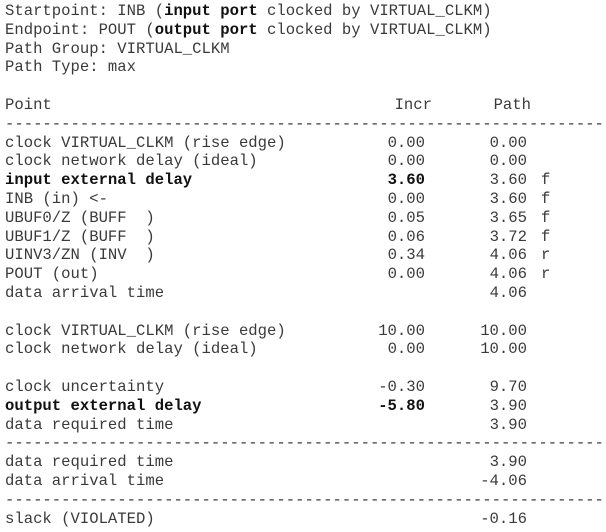 This screenshot has width=606, height=532. Describe the element at coordinates (80, 255) in the screenshot. I see `cell-point: UINV3/ZN (INV )` at that location.